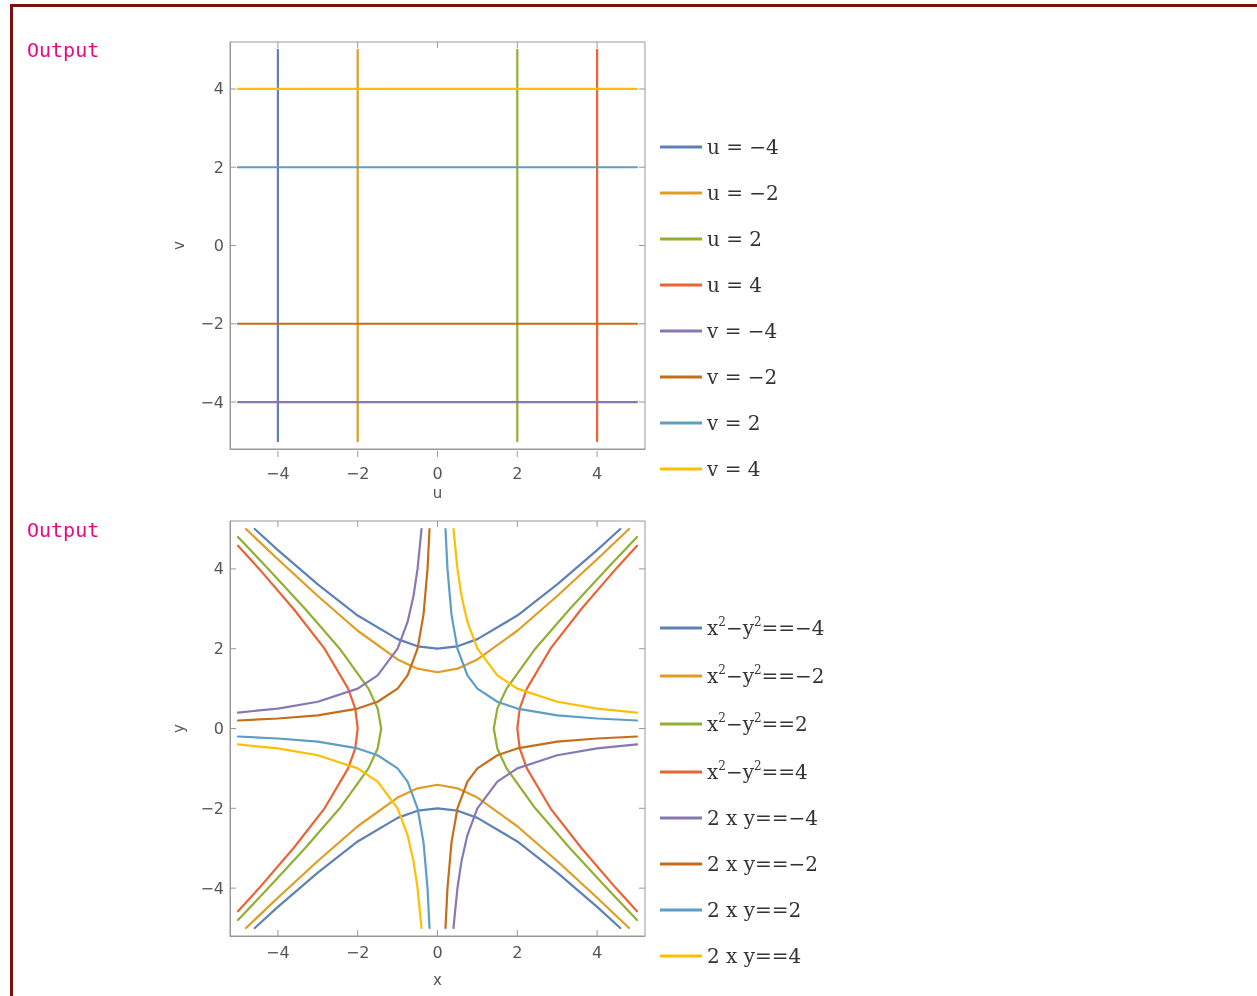 The image size is (1257, 996). What do you see at coordinates (742, 331) in the screenshot?
I see `legend-label: v = −4` at bounding box center [742, 331].